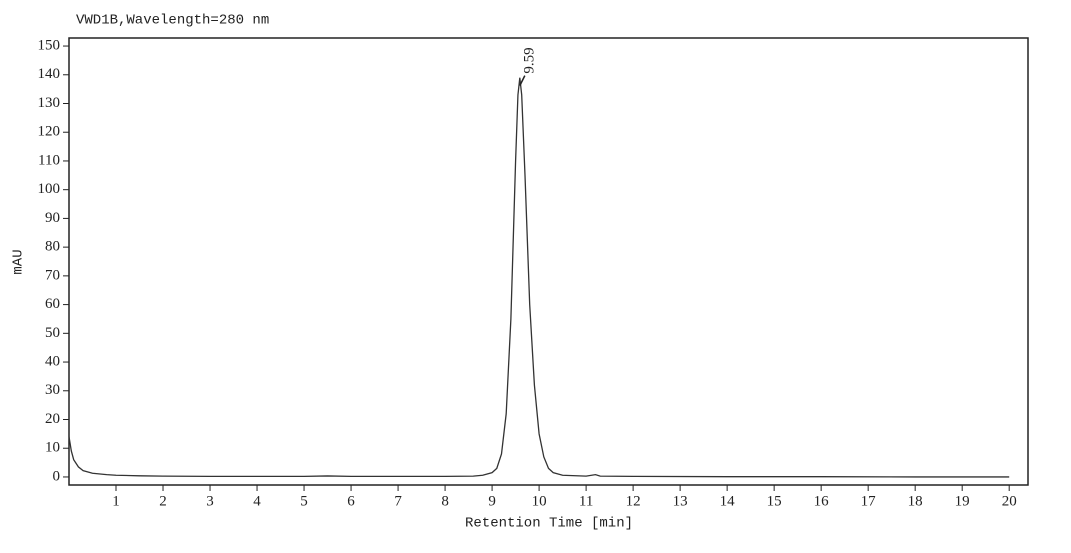  Describe the element at coordinates (915, 501) in the screenshot. I see `x-tick-label: 18` at that location.